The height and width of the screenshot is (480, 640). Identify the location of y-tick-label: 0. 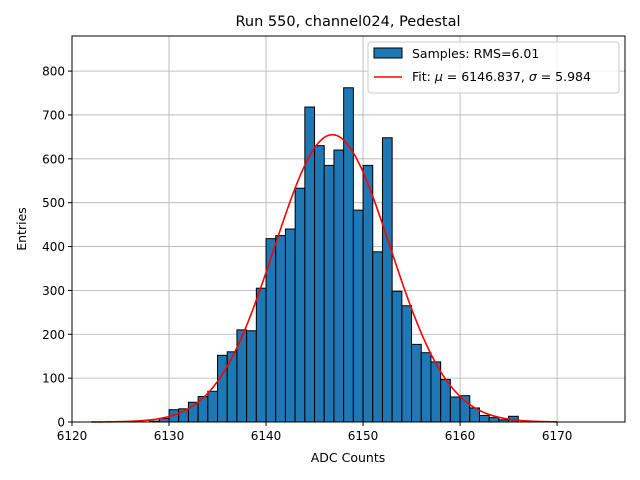
(61, 423).